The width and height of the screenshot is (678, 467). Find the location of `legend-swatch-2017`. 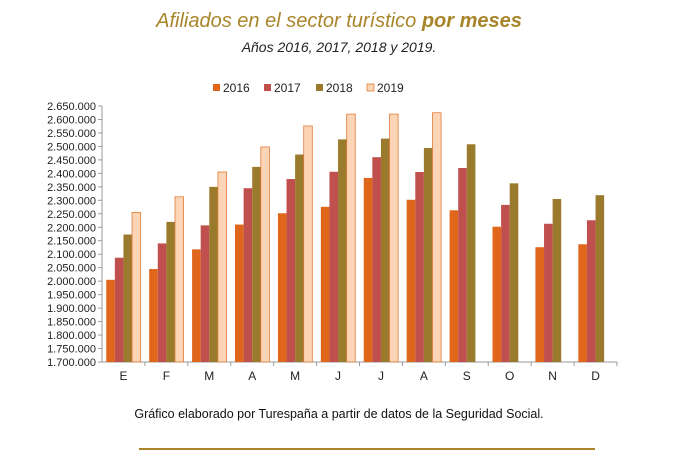

legend-swatch-2017 is located at coordinates (267, 87).